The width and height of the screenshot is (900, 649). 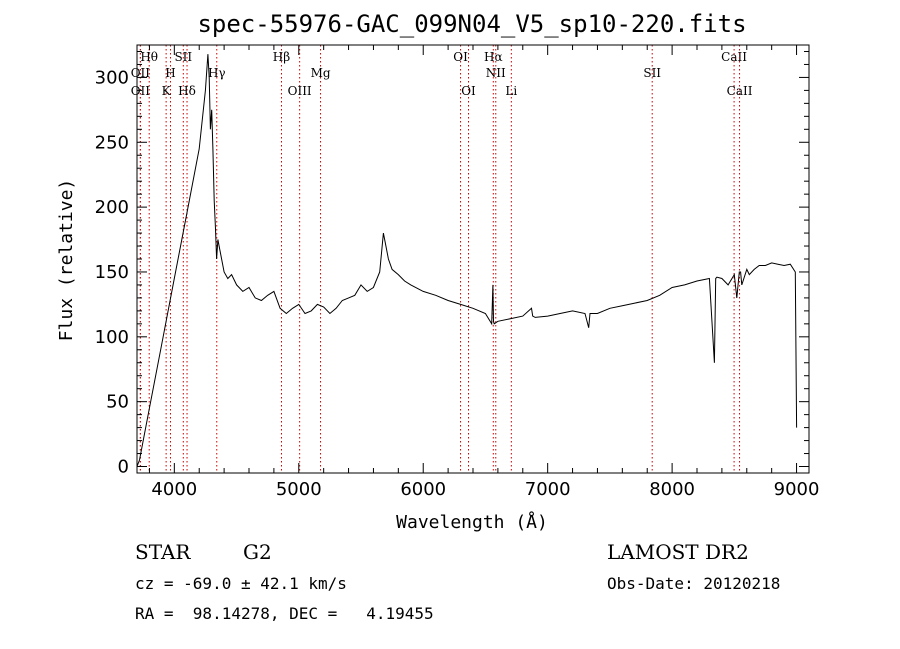 I want to click on y-tick-label: 250, so click(x=112, y=142).